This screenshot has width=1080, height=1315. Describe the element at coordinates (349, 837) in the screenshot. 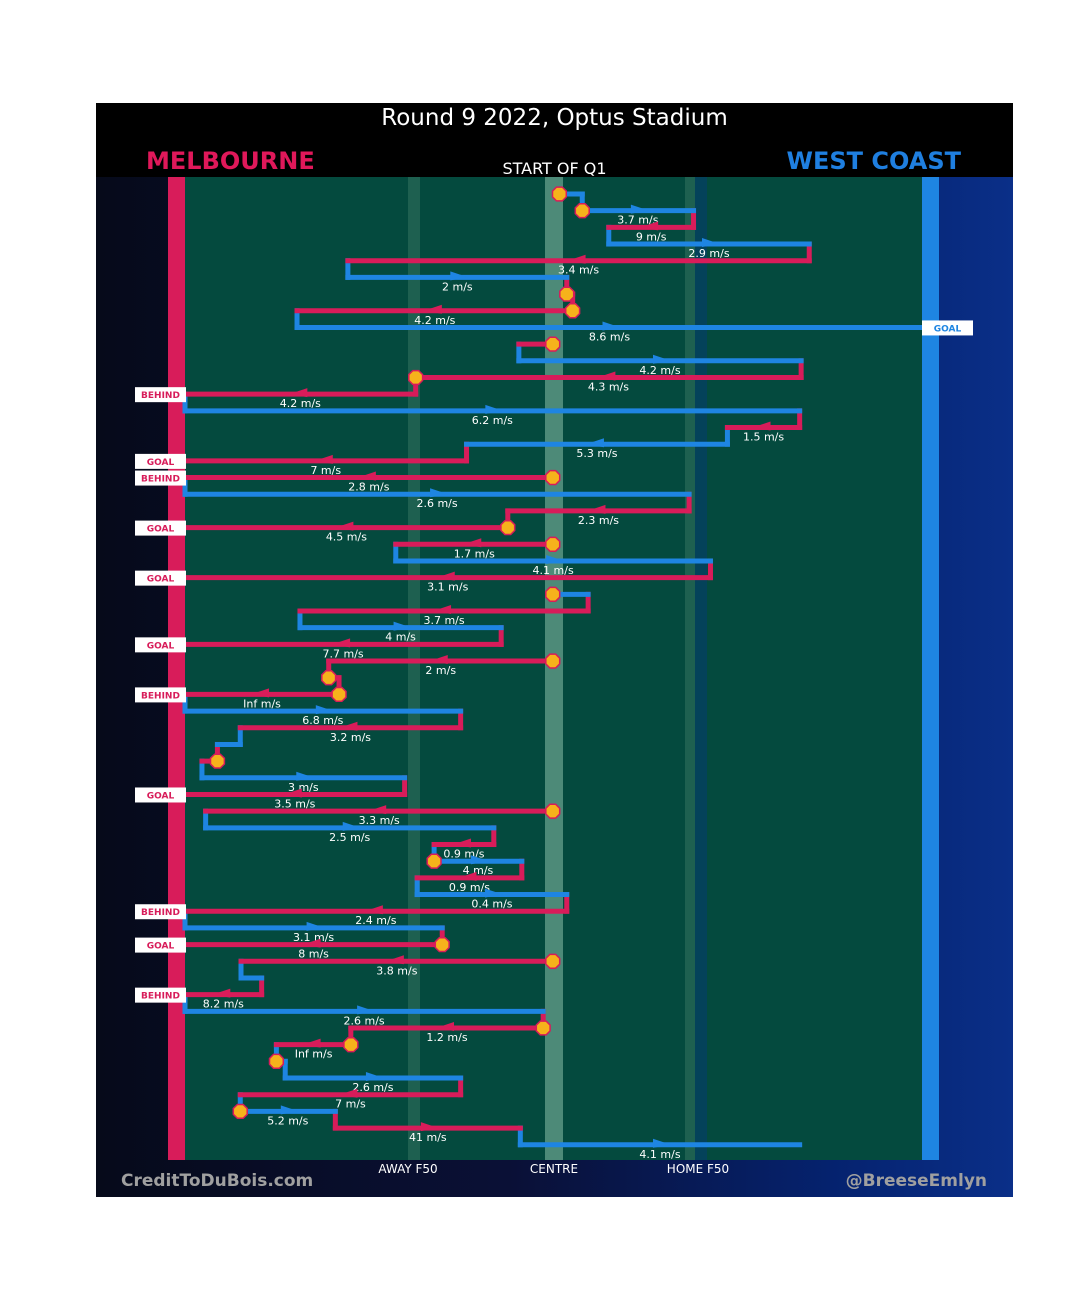

I see `speed-label: 2.5 m/s` at that location.